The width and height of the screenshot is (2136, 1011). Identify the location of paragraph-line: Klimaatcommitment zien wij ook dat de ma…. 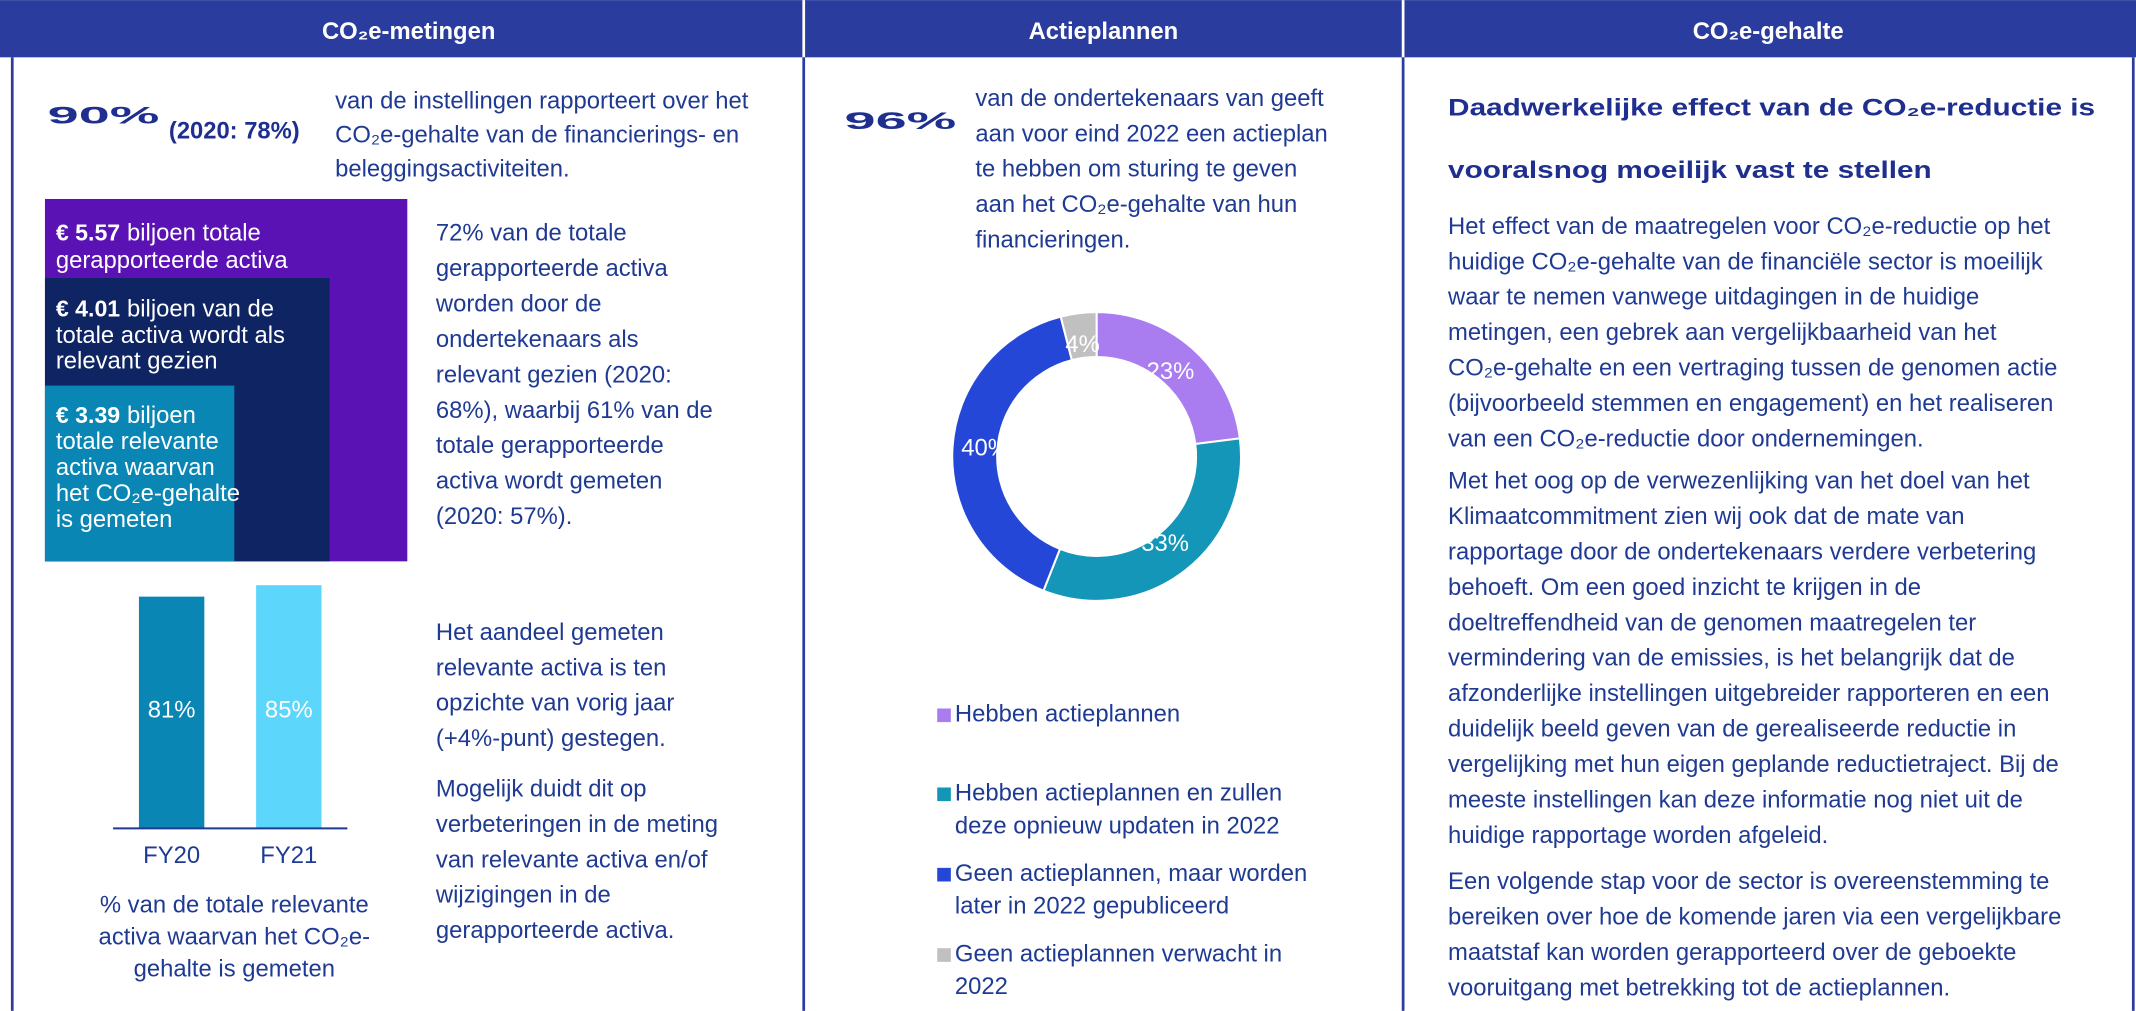
(1706, 516).